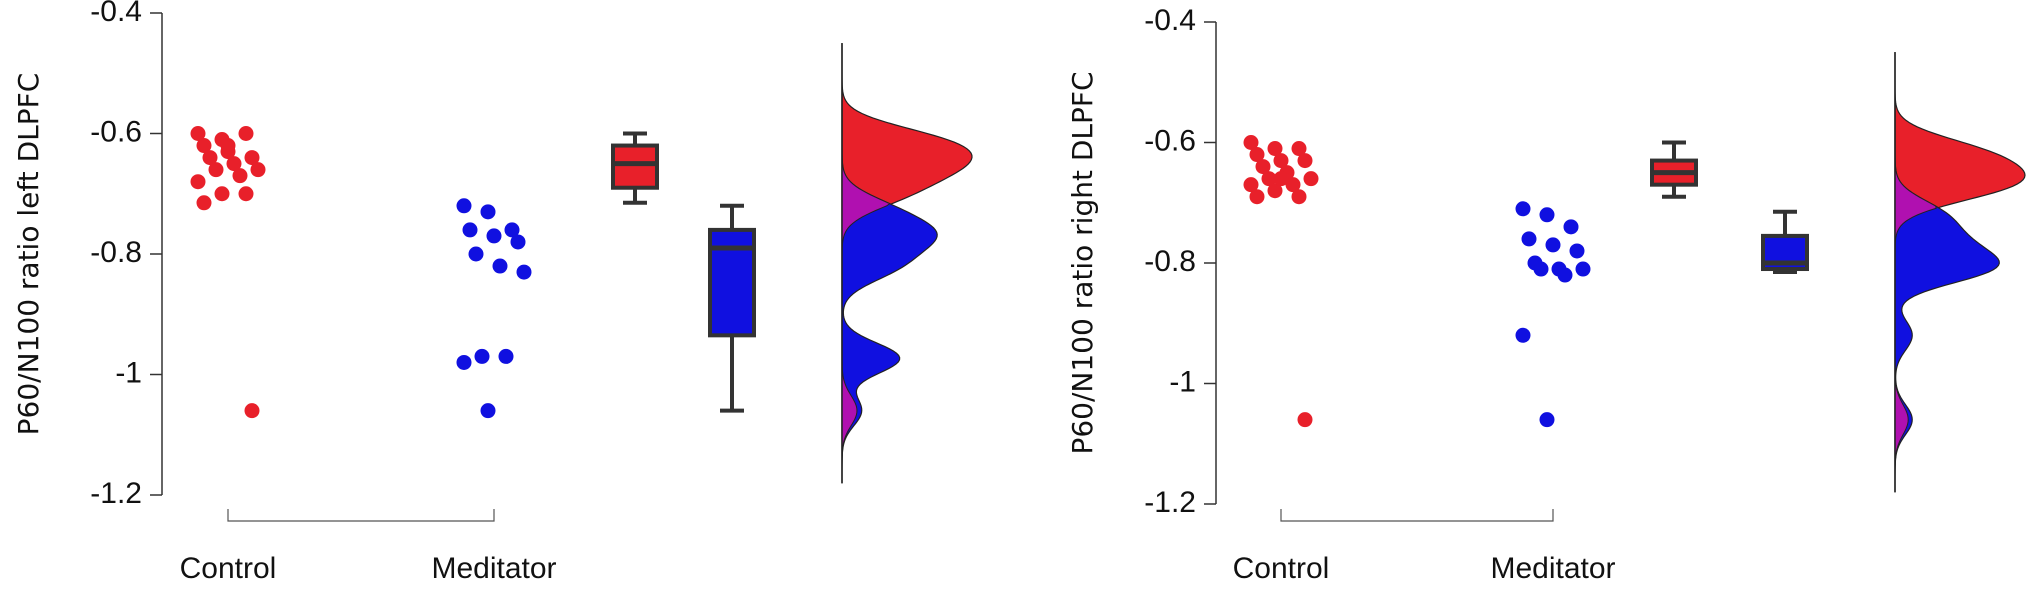 The image size is (2032, 590). Describe the element at coordinates (1082, 262) in the screenshot. I see `y-axis-label: P60/N100 ratio right DLPFC` at that location.